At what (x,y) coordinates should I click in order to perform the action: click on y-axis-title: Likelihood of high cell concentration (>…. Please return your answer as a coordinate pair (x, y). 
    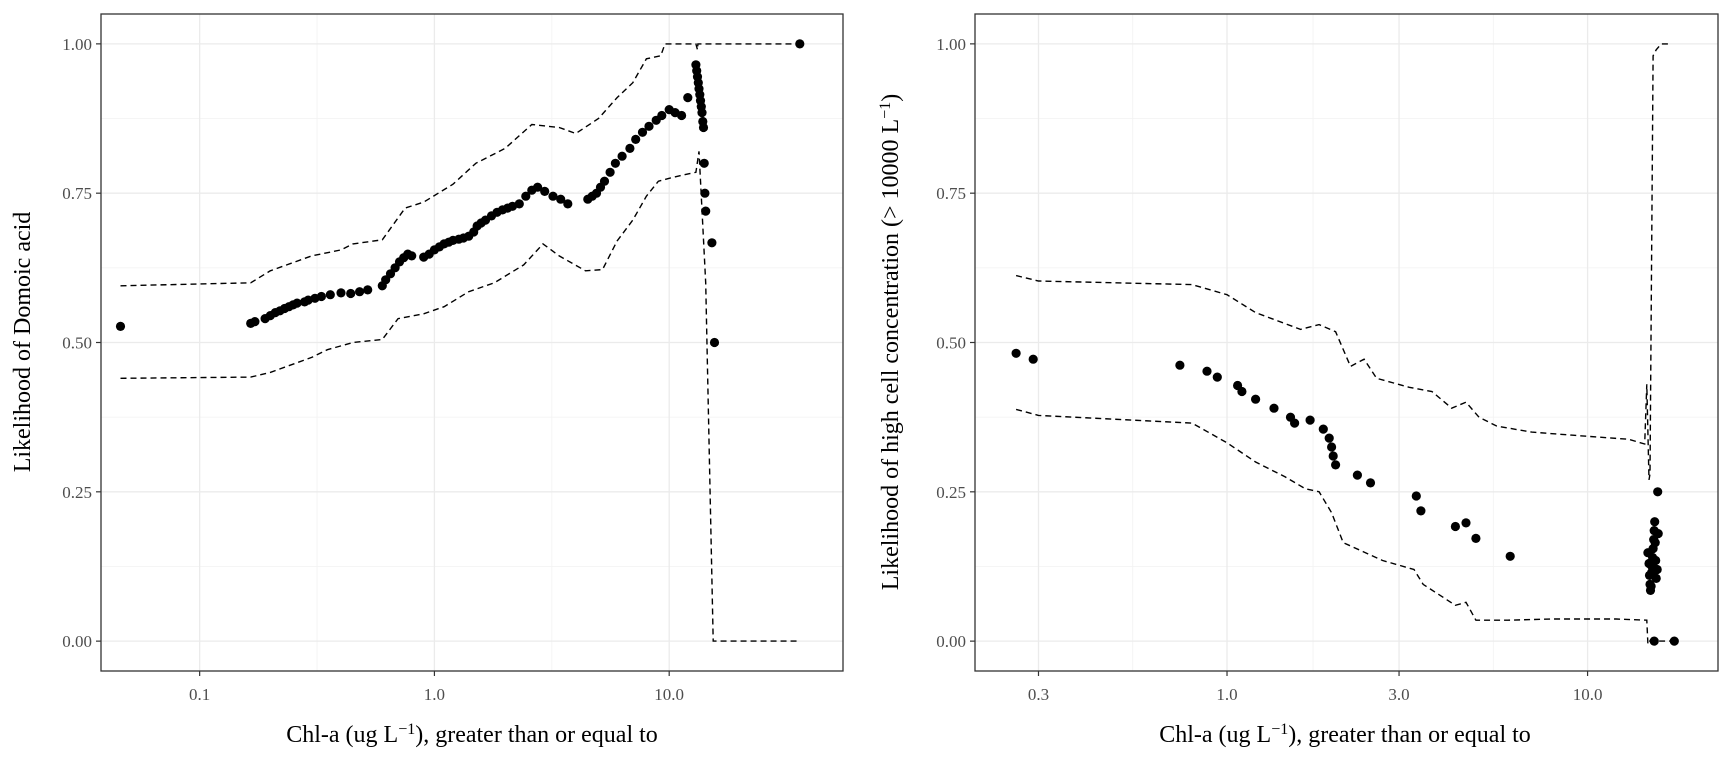
    Looking at the image, I should click on (891, 342).